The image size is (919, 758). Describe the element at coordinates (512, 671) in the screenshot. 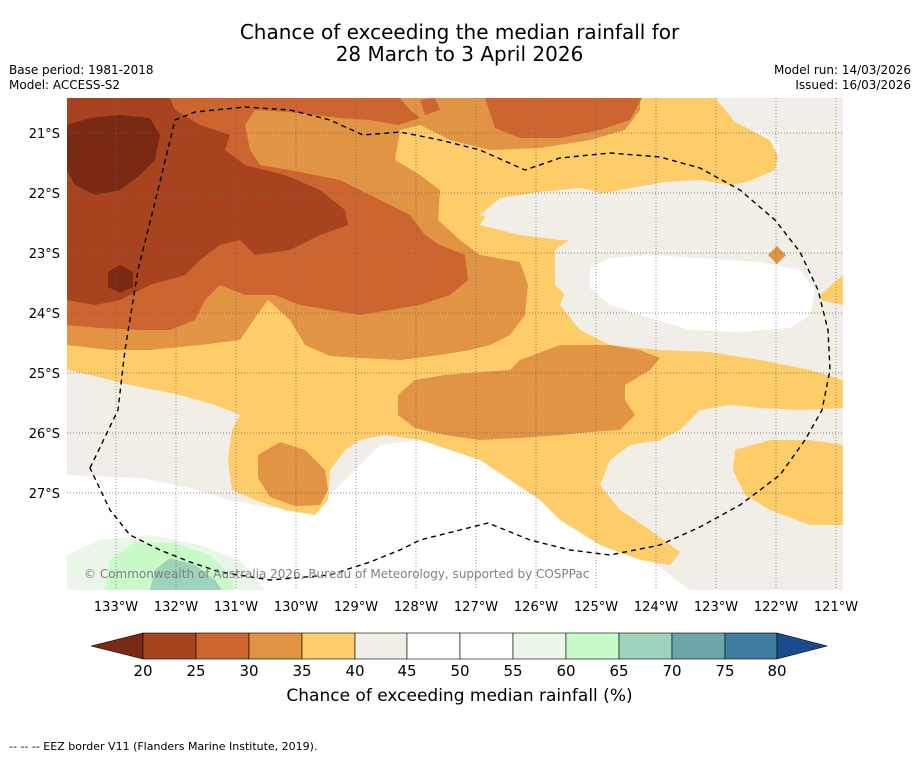

I see `colorbar-tick: 55` at that location.